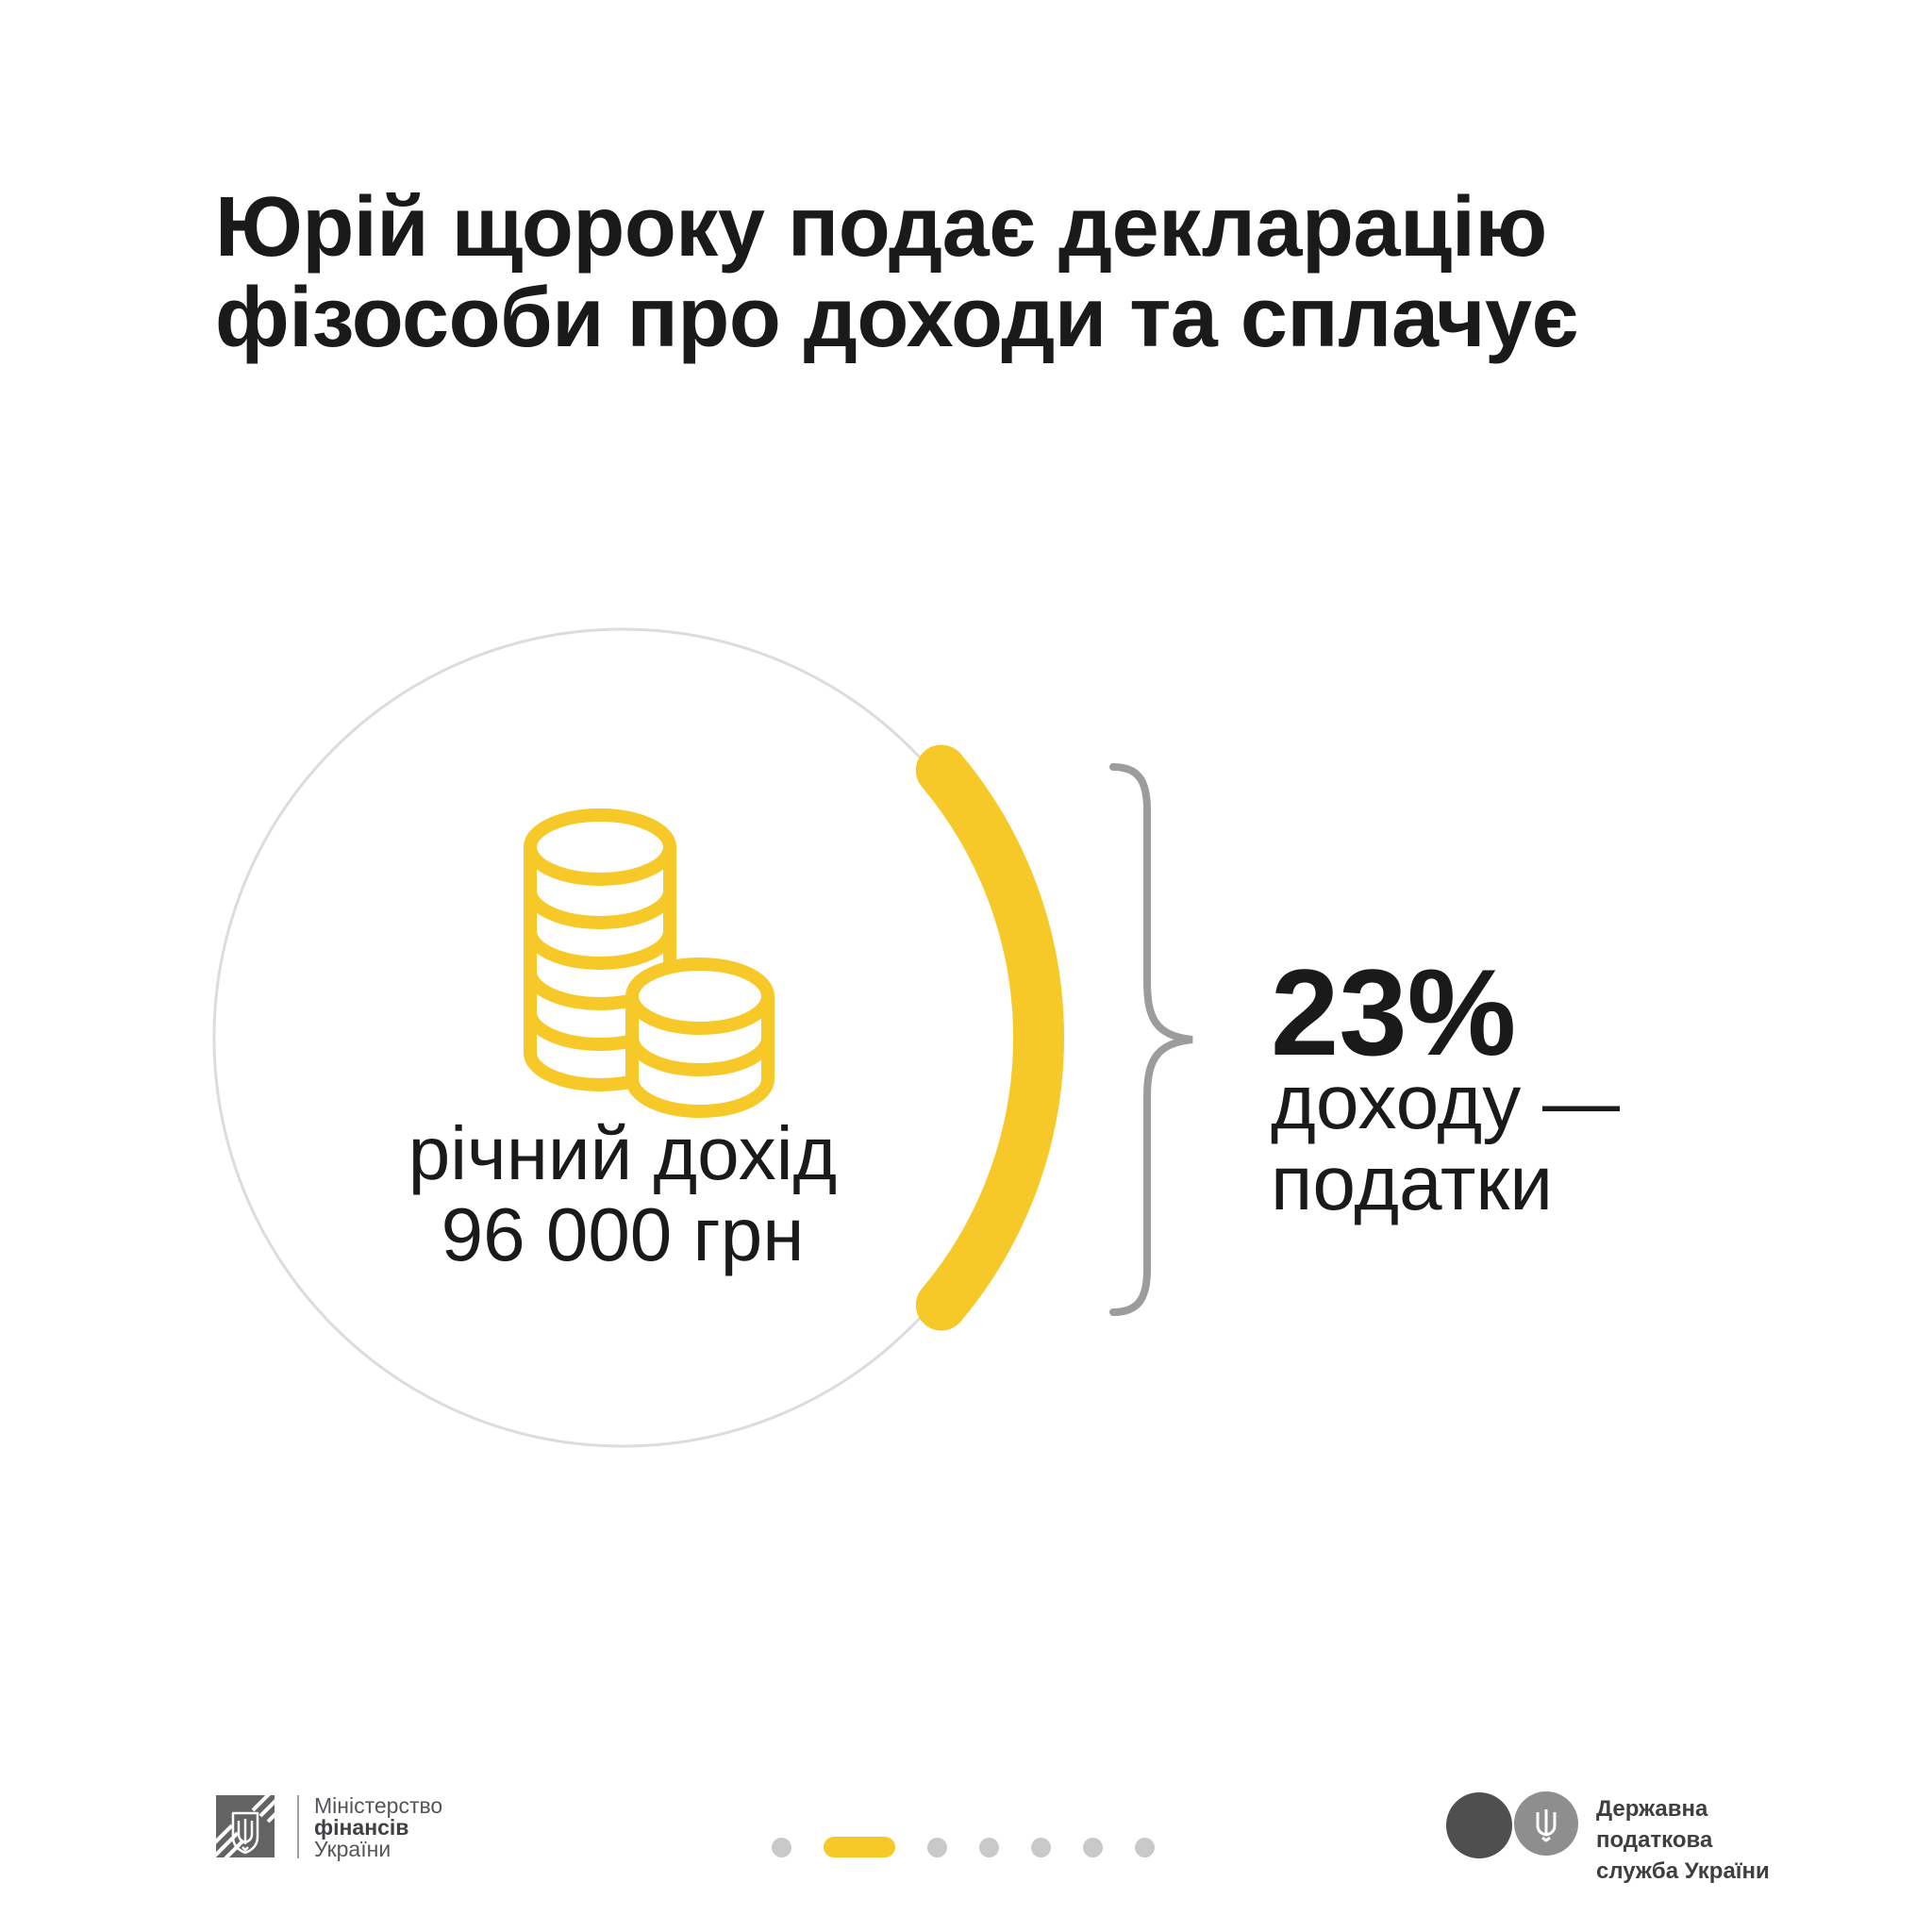 The image size is (1932, 1932). Describe the element at coordinates (1652, 1809) in the screenshot. I see `tax-line-1: Державна` at that location.